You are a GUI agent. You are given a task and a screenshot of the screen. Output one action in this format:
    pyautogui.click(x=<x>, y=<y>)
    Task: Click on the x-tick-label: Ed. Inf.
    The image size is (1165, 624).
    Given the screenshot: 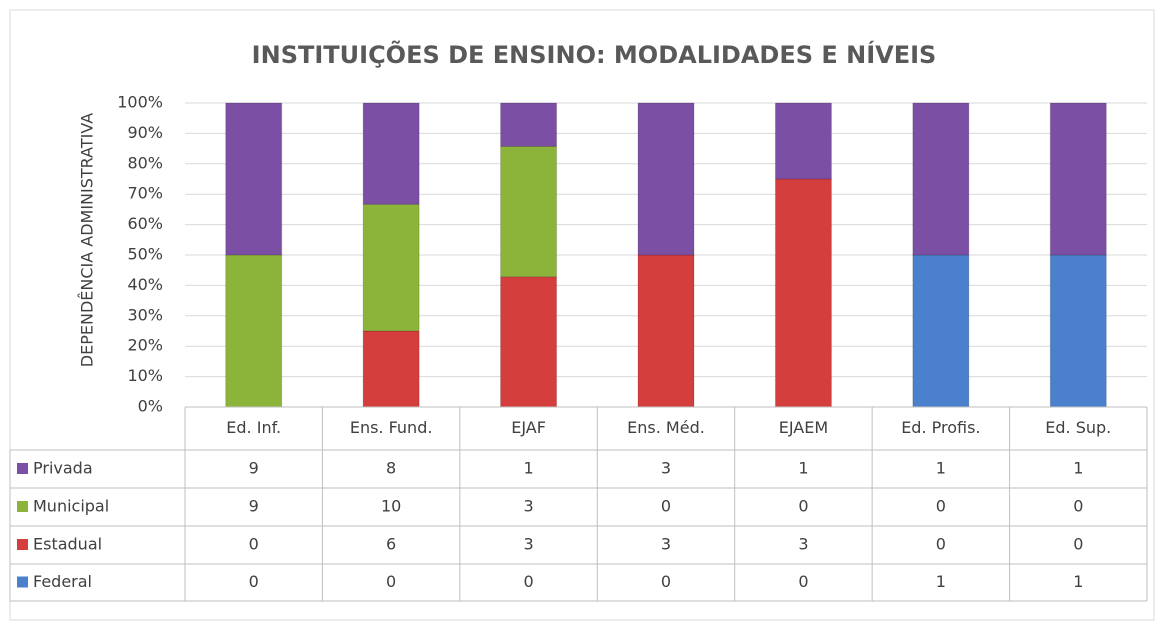 What is the action you would take?
    pyautogui.click(x=253, y=427)
    